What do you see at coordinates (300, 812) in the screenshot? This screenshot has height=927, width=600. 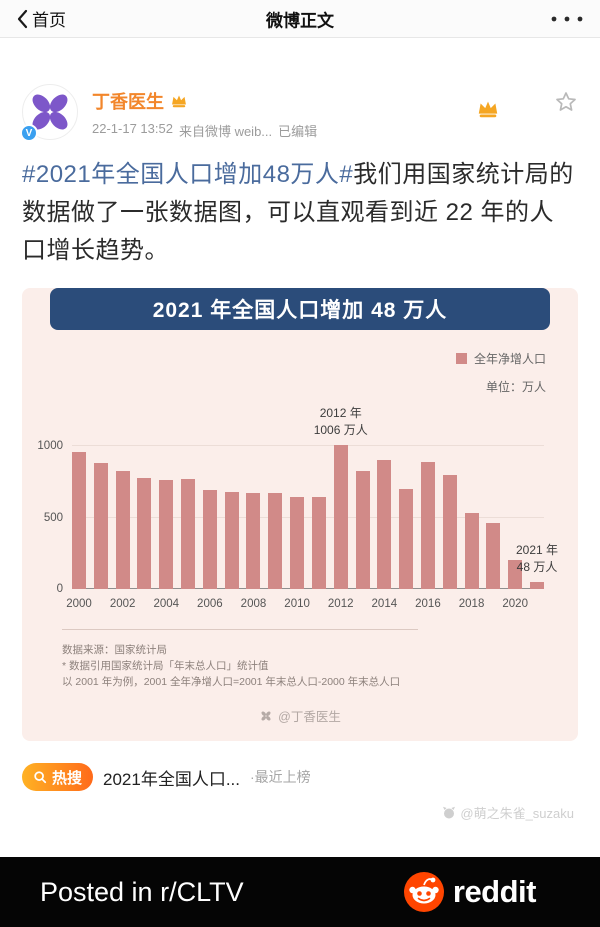 I see `uploader-watermark: @萌之朱雀_suzaku` at bounding box center [300, 812].